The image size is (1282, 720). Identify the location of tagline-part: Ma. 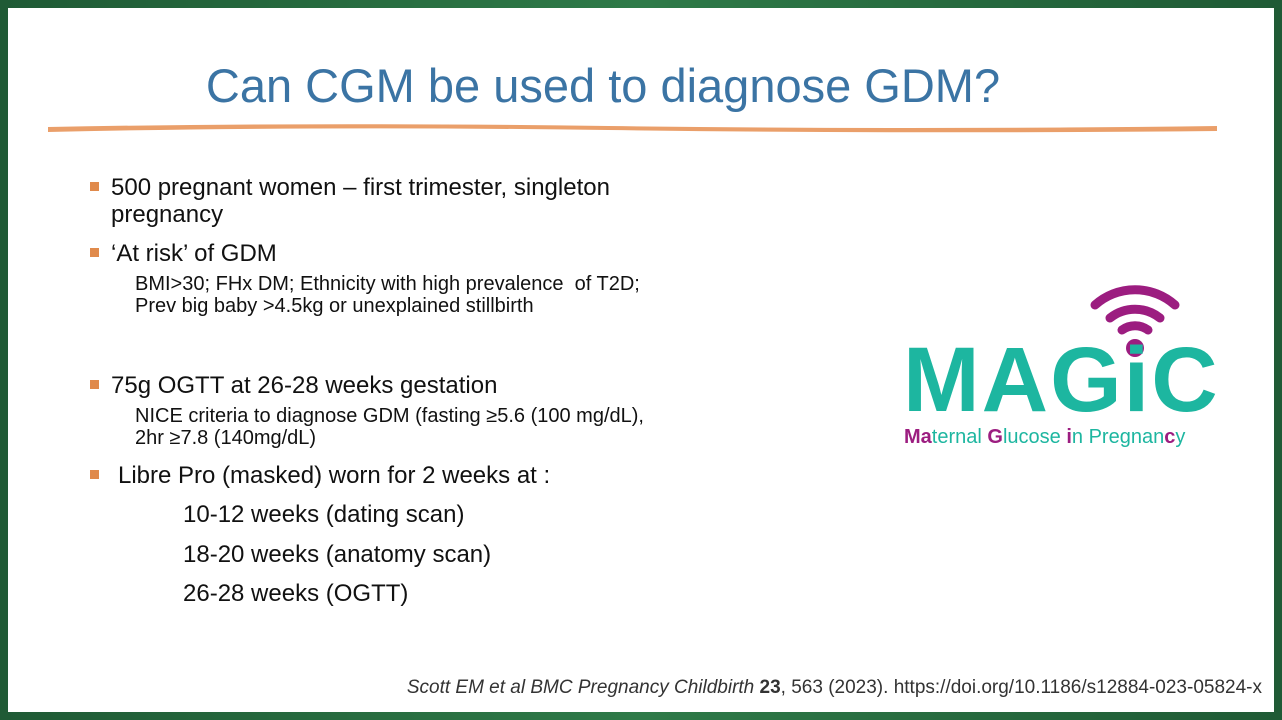
(918, 437).